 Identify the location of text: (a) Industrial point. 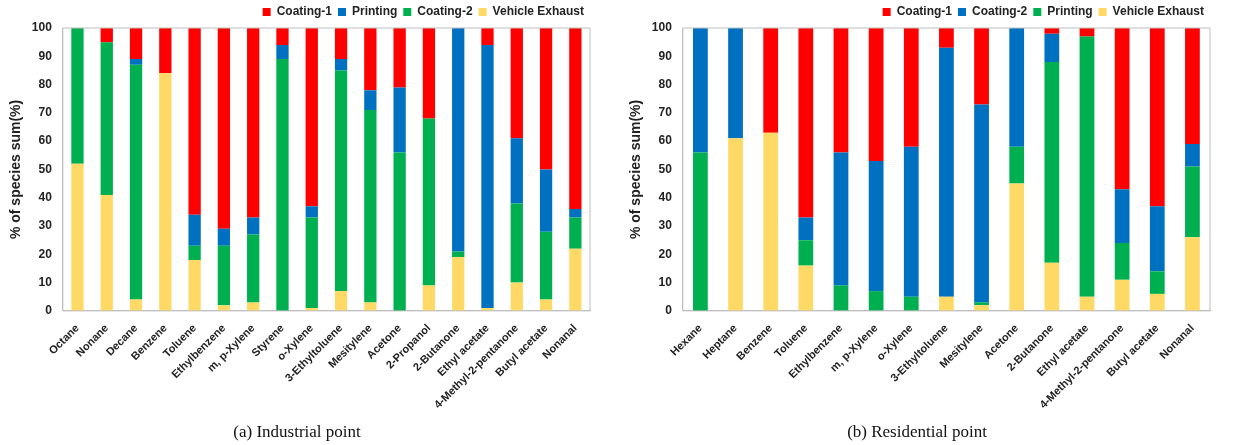
(297, 432).